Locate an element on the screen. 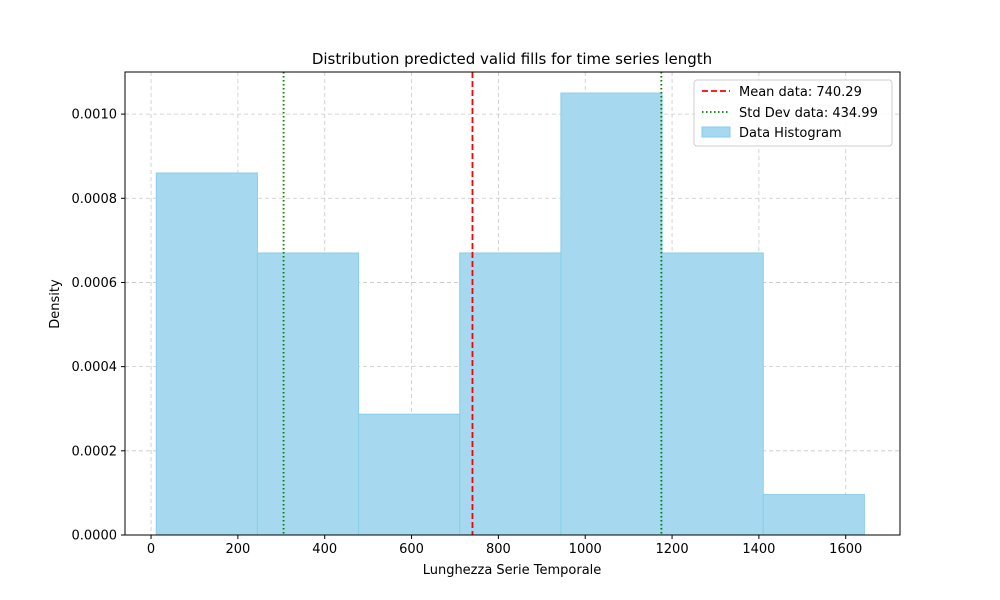  x-tick-label: 400 is located at coordinates (324, 549).